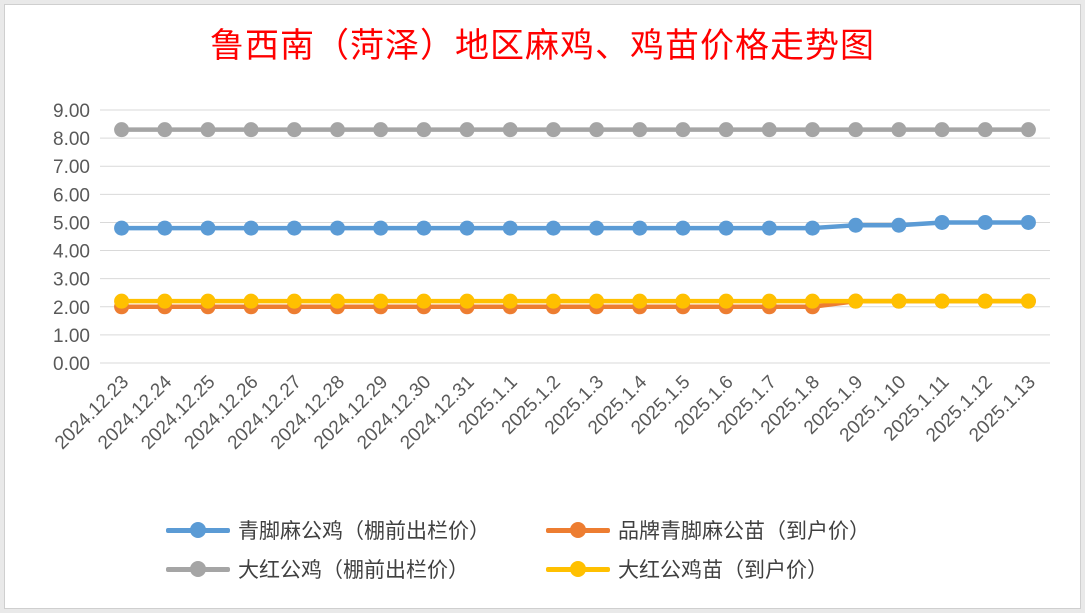 This screenshot has height=613, width=1085. Describe the element at coordinates (71, 308) in the screenshot. I see `y-tick-label: 2.00` at that location.